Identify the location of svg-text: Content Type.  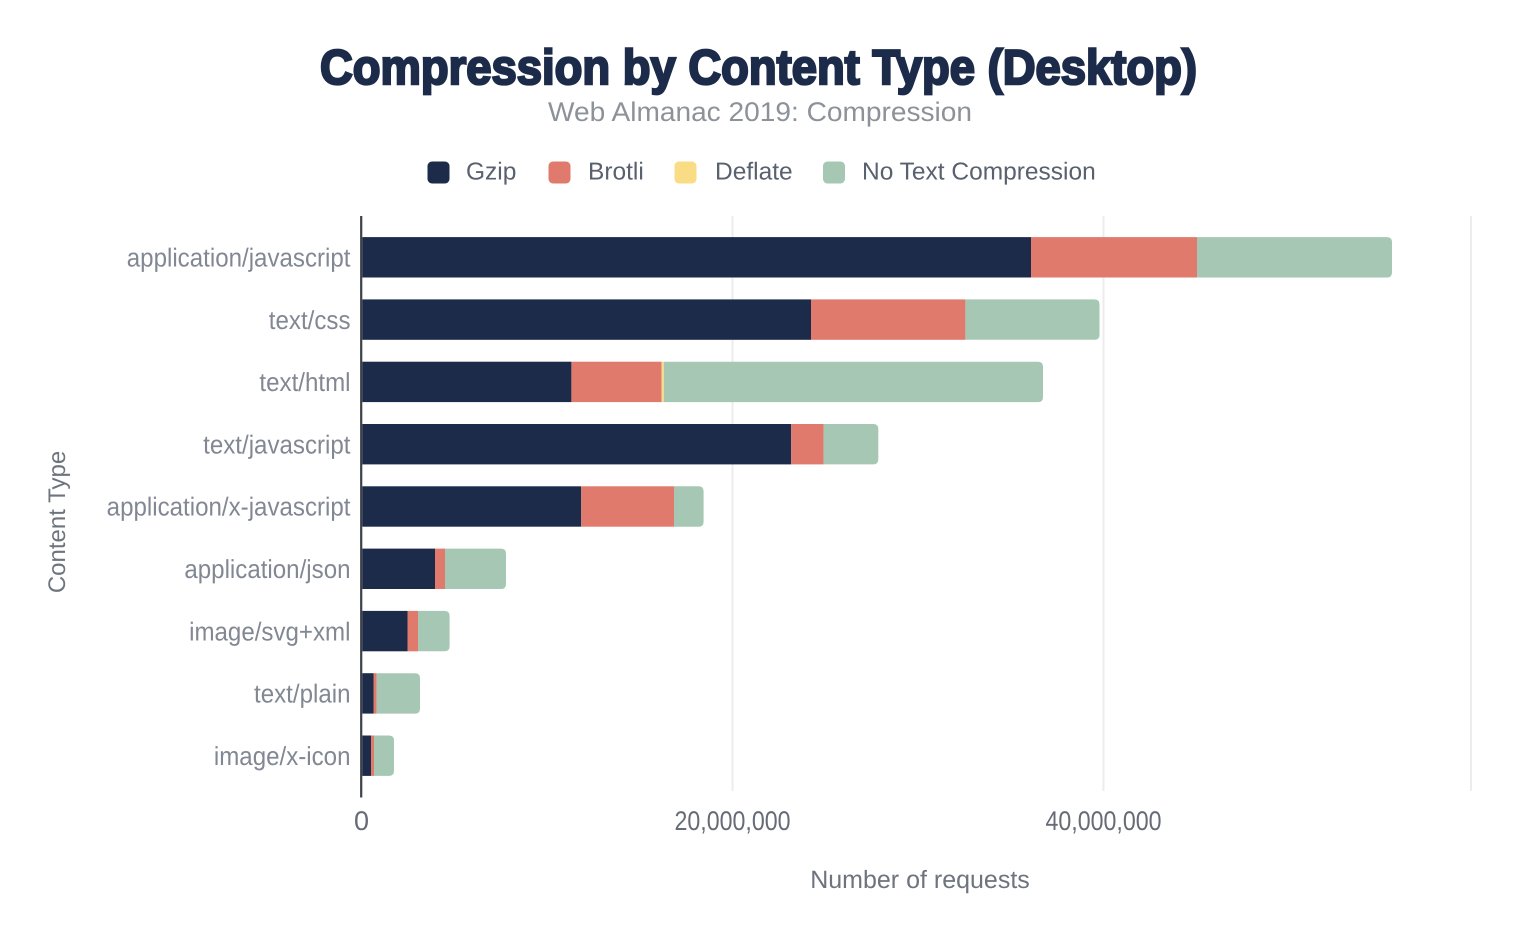
(57, 522).